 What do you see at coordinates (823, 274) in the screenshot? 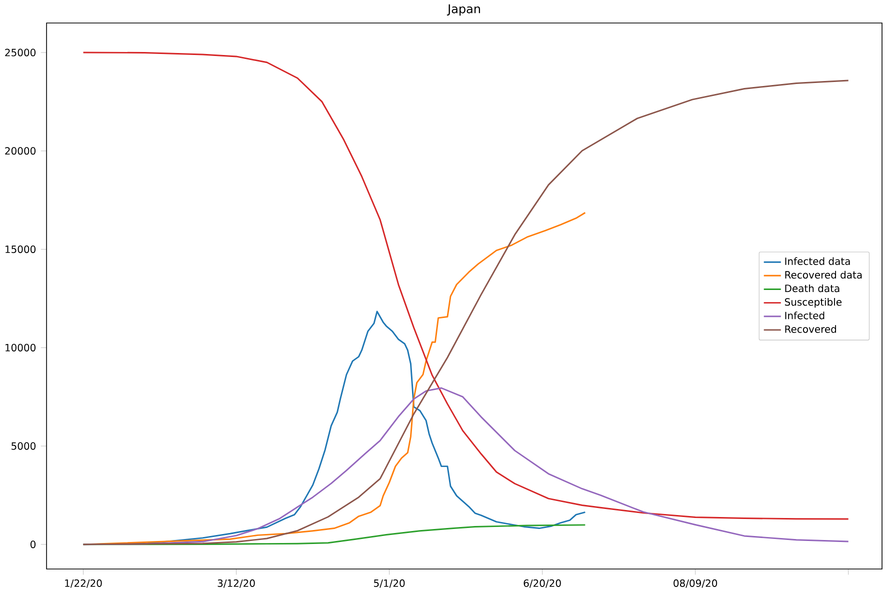
I see `legend-label: Recovered data` at bounding box center [823, 274].